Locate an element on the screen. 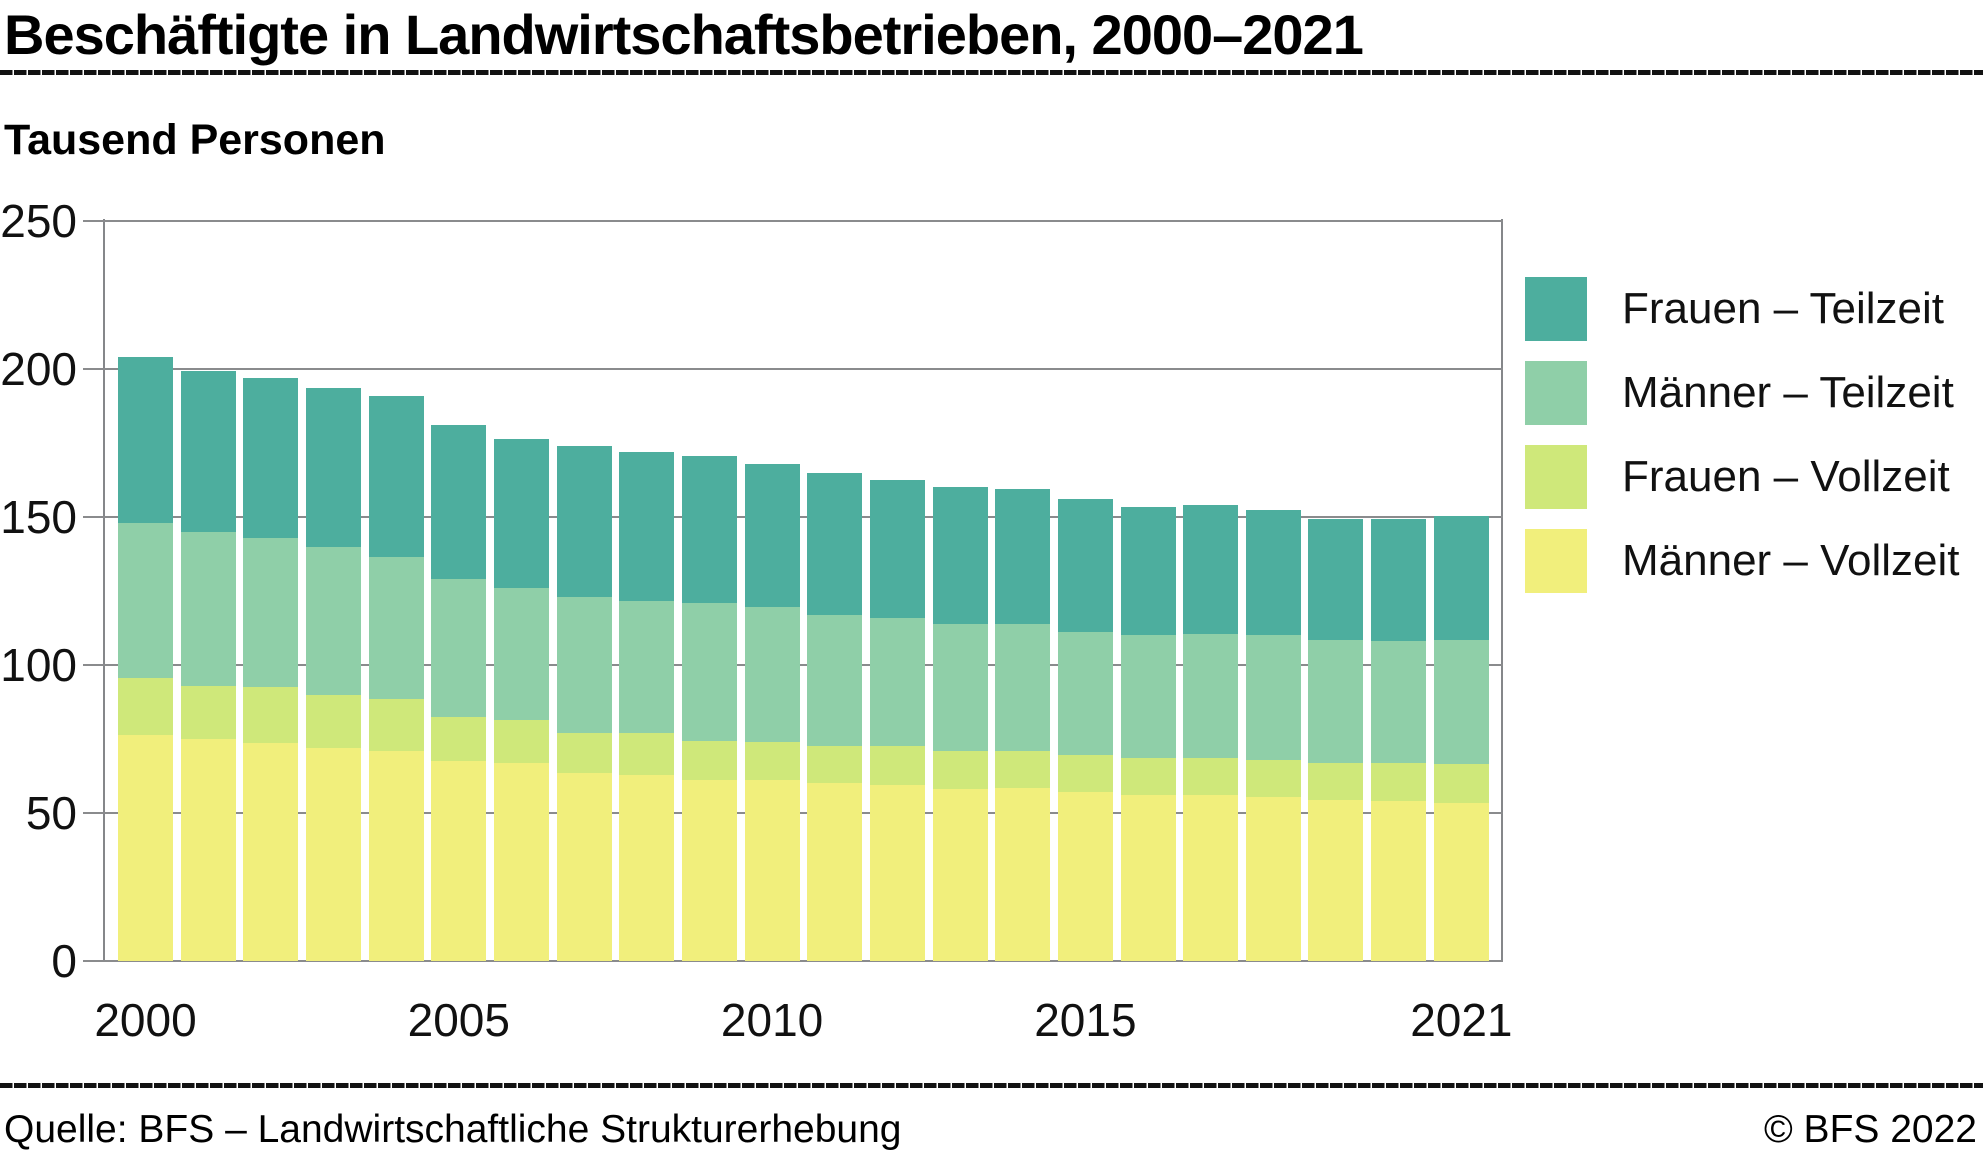 Image resolution: width=1983 pixels, height=1161 pixels. chart-unit-subtitle: Tausend Personen is located at coordinates (195, 140).